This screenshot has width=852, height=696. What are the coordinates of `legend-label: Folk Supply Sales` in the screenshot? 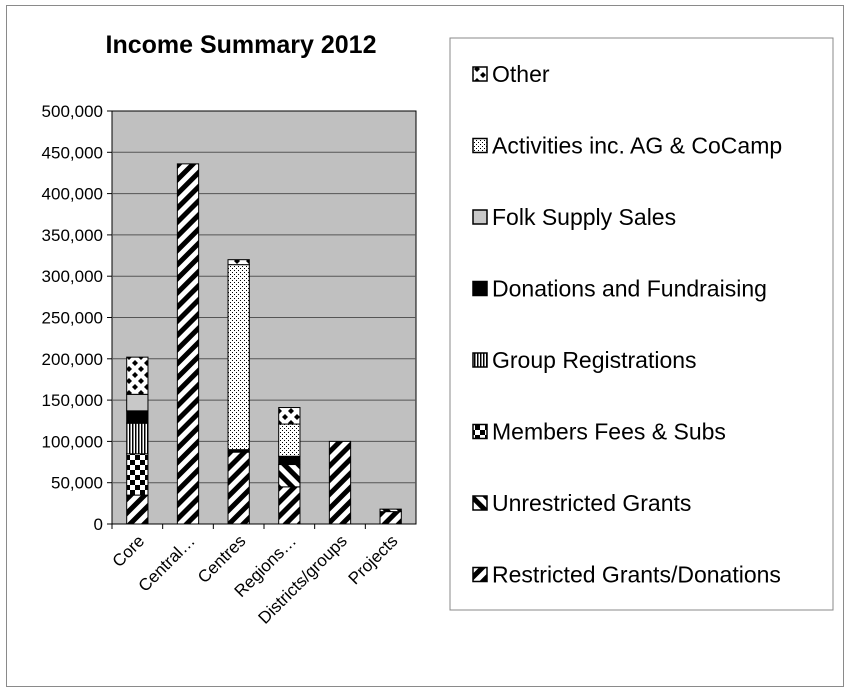 It's located at (584, 217).